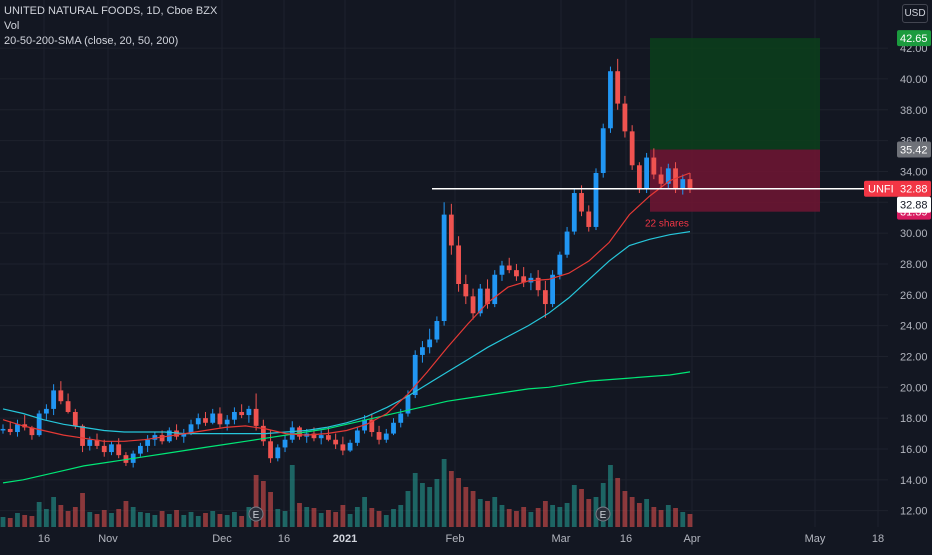 This screenshot has height=555, width=932. What do you see at coordinates (735, 94) in the screenshot?
I see `profit-zone` at bounding box center [735, 94].